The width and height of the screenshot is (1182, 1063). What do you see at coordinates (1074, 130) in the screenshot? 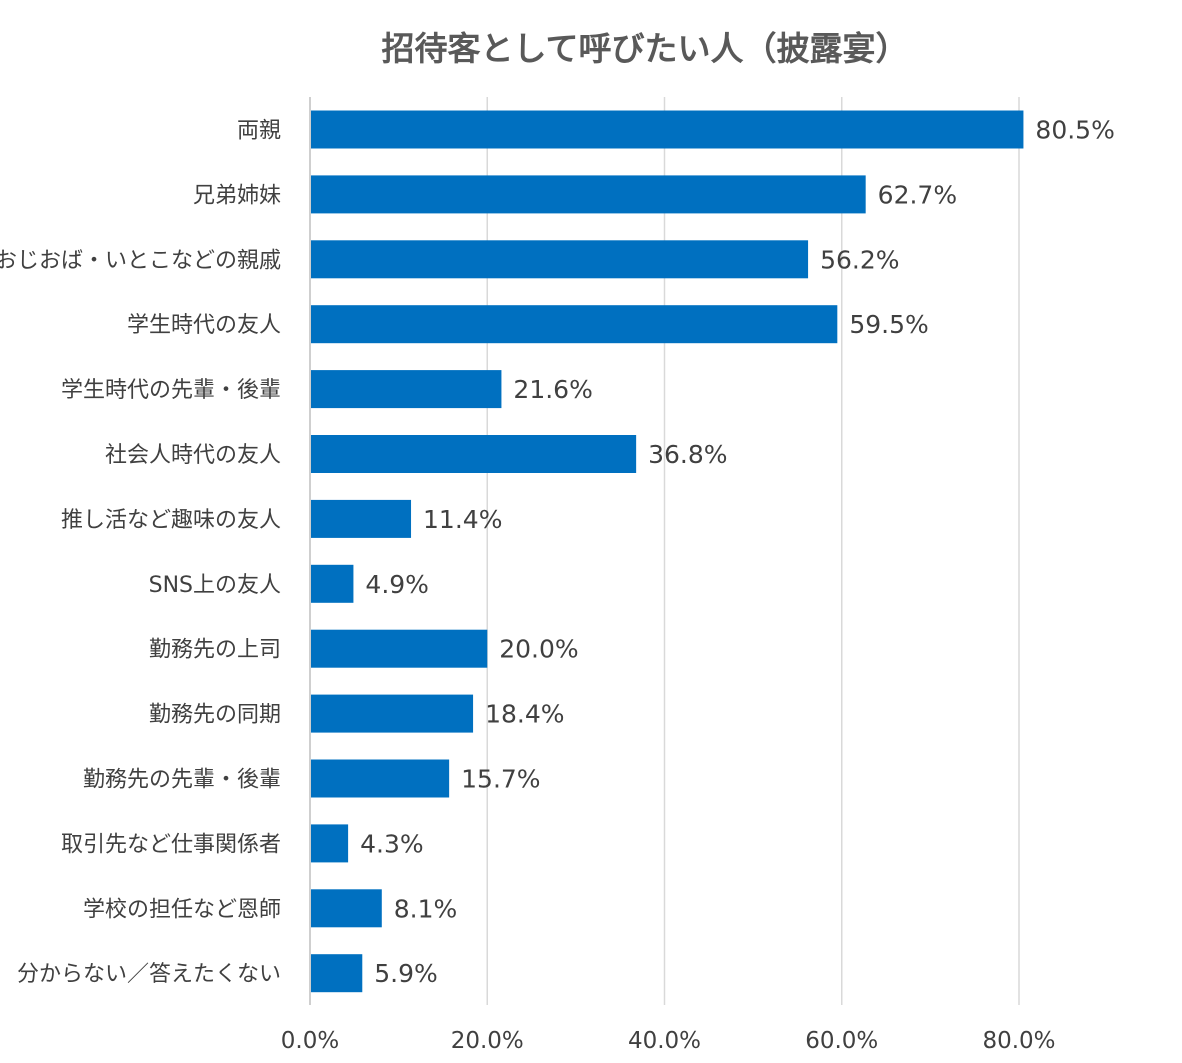
I see `data-label: 80.5%` at bounding box center [1074, 130].